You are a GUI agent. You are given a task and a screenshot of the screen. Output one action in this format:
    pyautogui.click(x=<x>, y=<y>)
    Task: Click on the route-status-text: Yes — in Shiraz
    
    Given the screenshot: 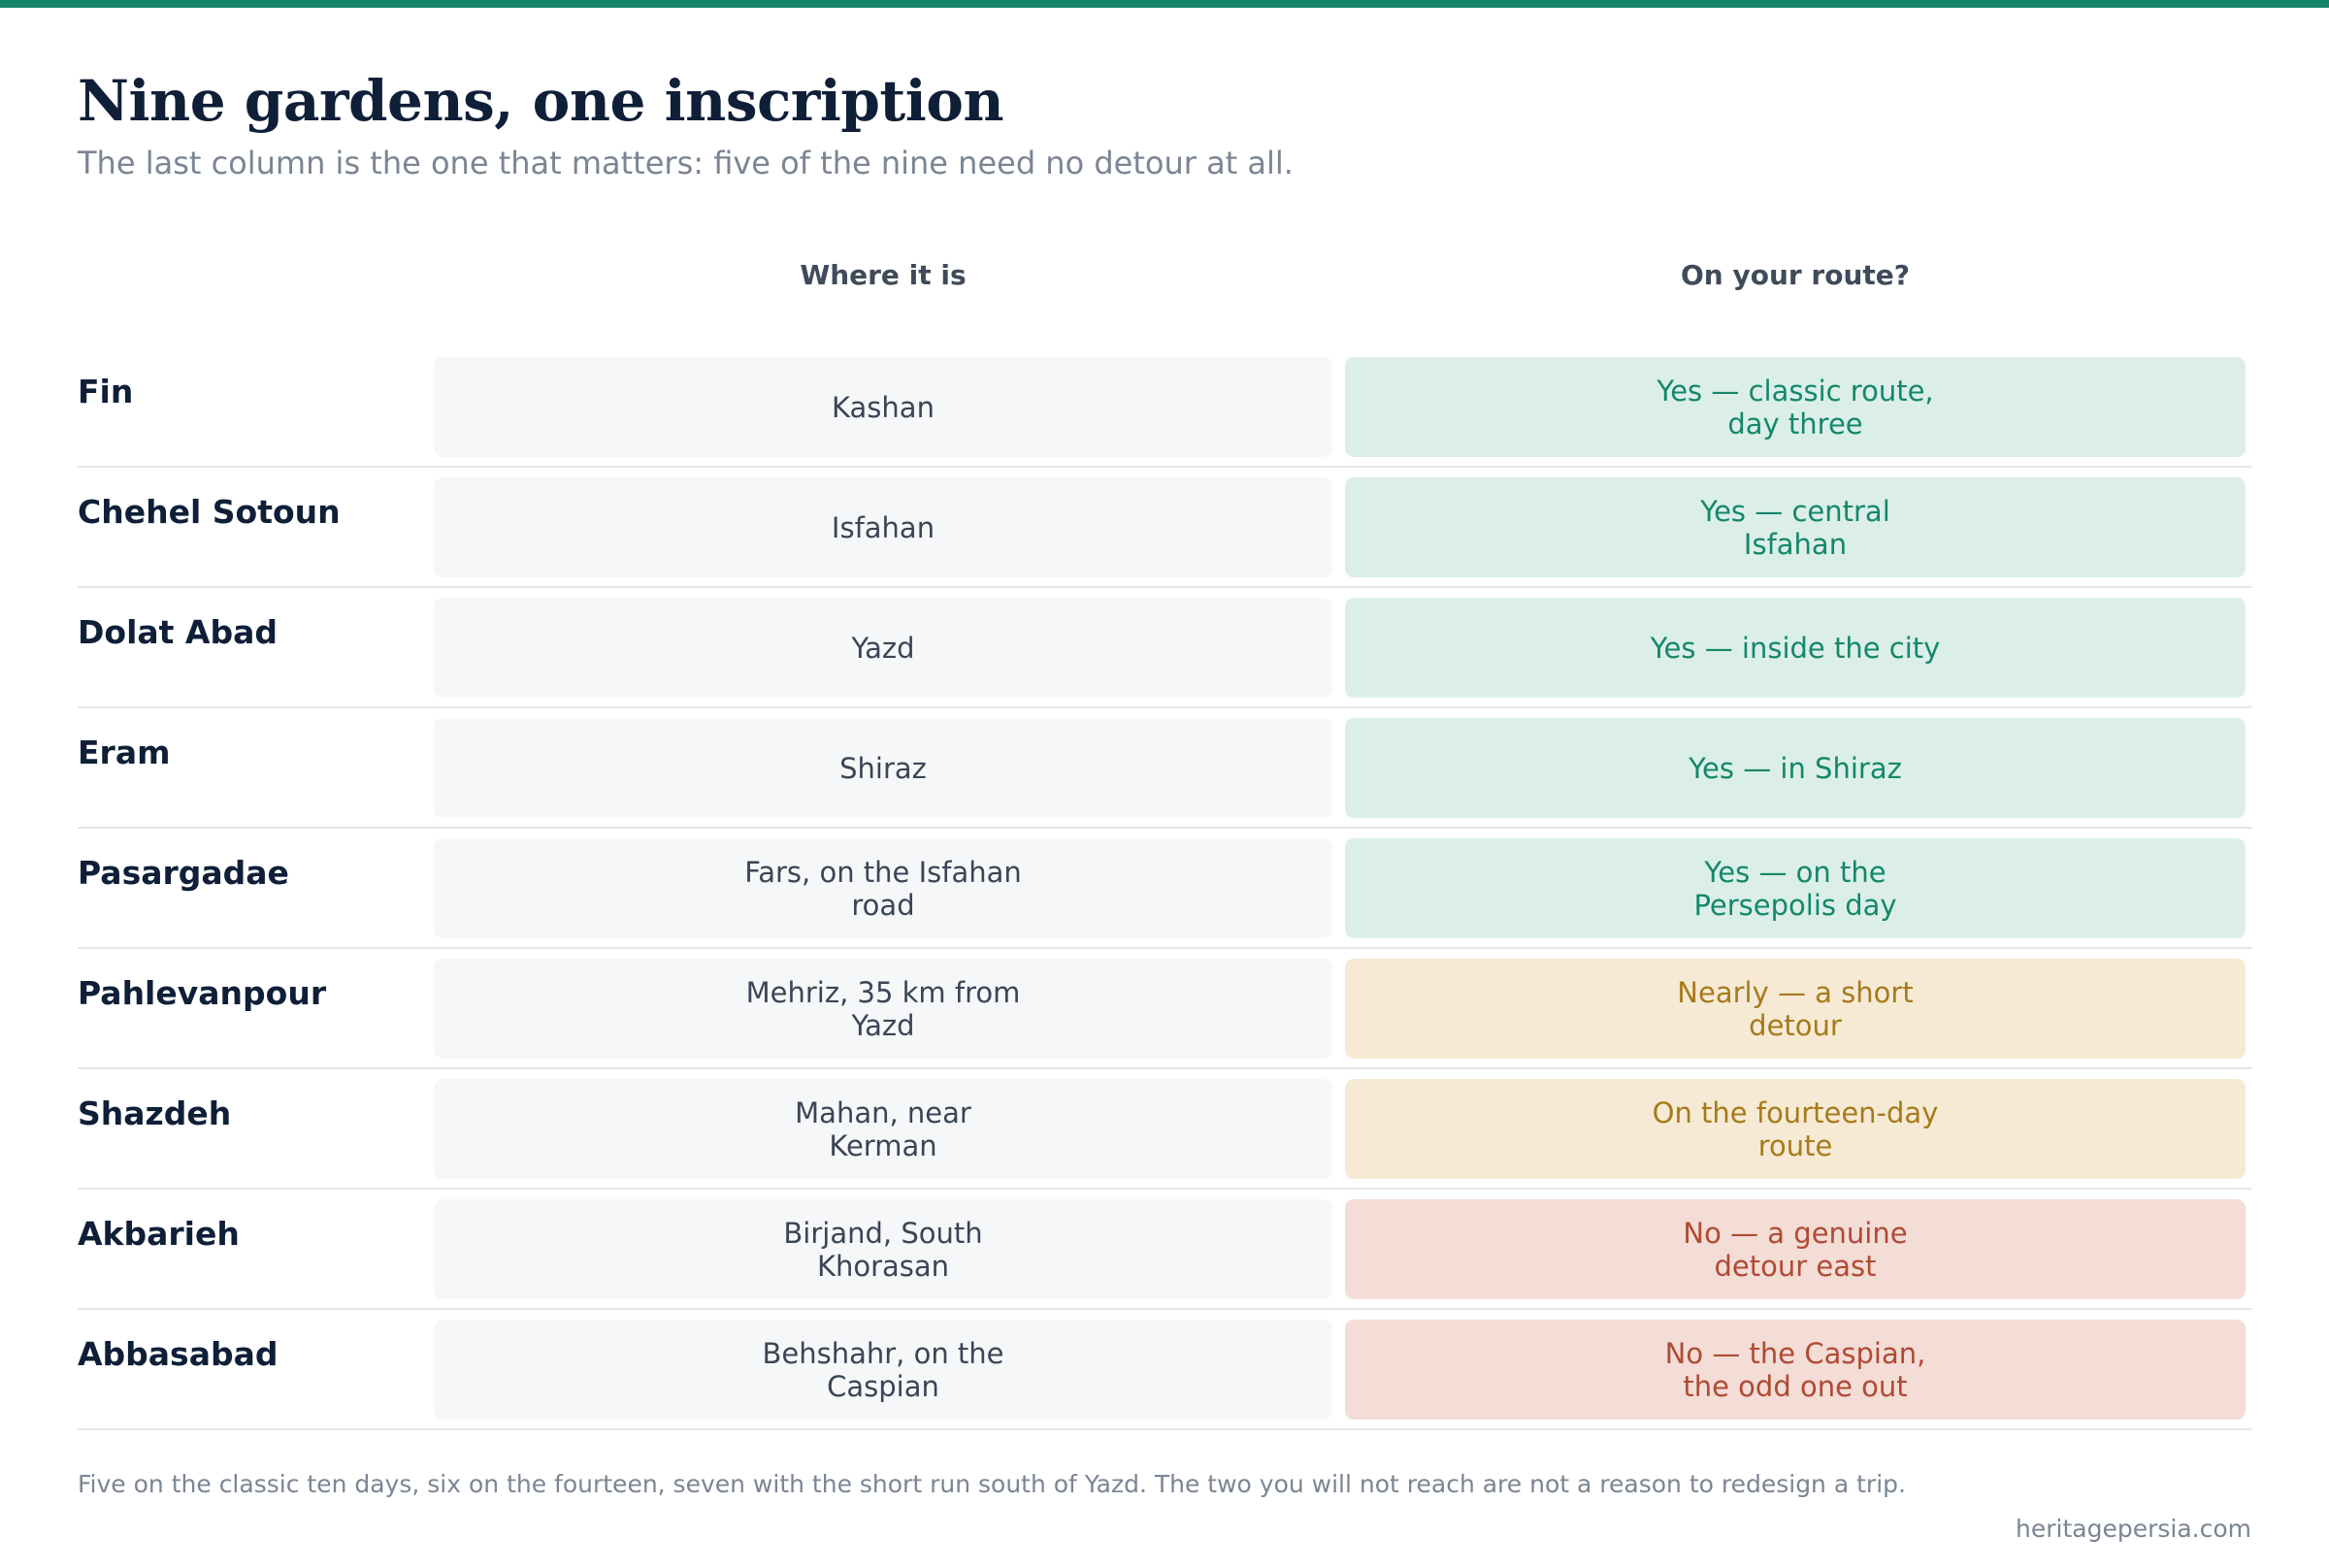 What is the action you would take?
    pyautogui.click(x=1795, y=768)
    